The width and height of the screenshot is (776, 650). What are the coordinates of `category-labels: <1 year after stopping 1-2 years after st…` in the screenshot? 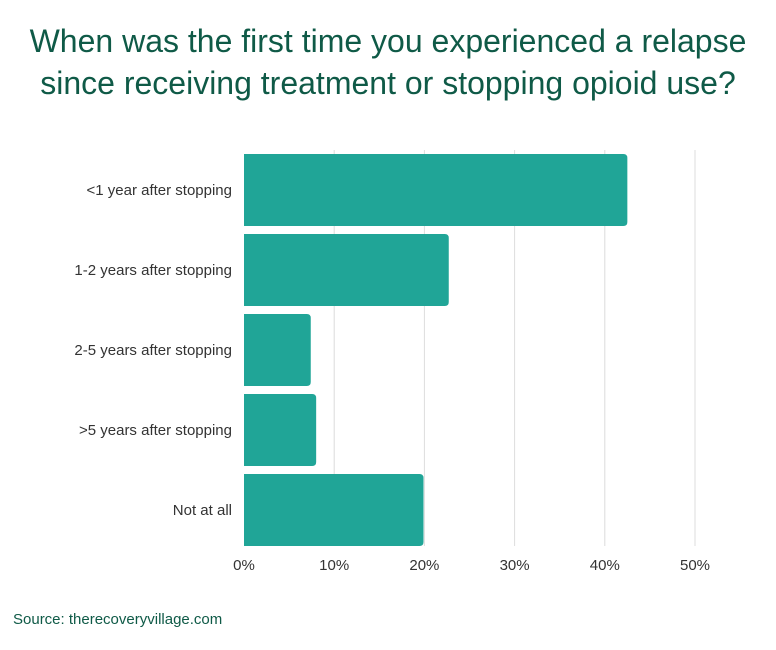 It's located at (153, 350).